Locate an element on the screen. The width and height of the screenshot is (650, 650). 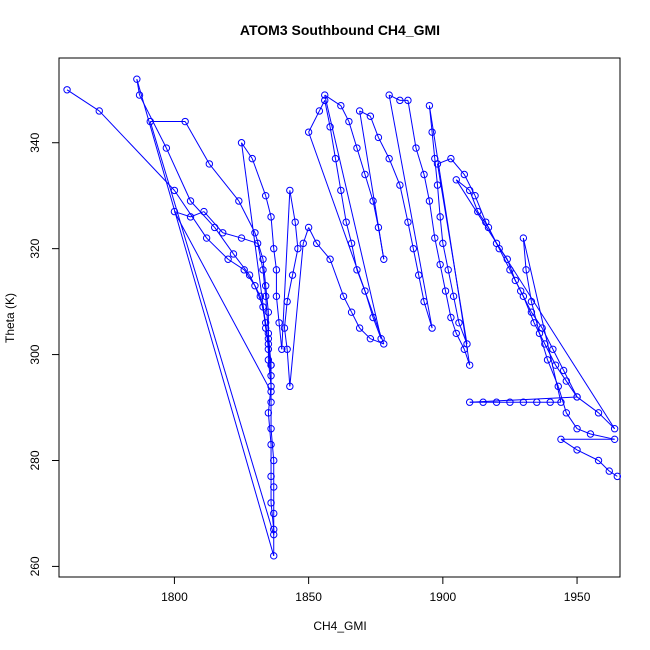
y-axis-label: Theta (K) is located at coordinates (10, 318).